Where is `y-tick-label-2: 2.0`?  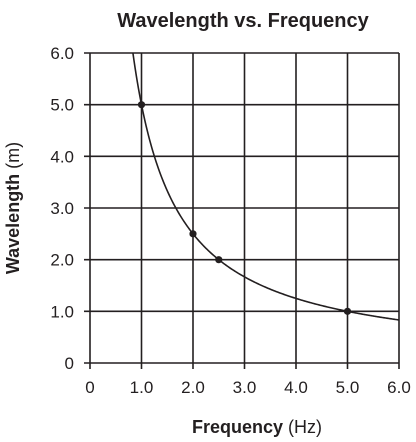 y-tick-label-2: 2.0 is located at coordinates (62, 260).